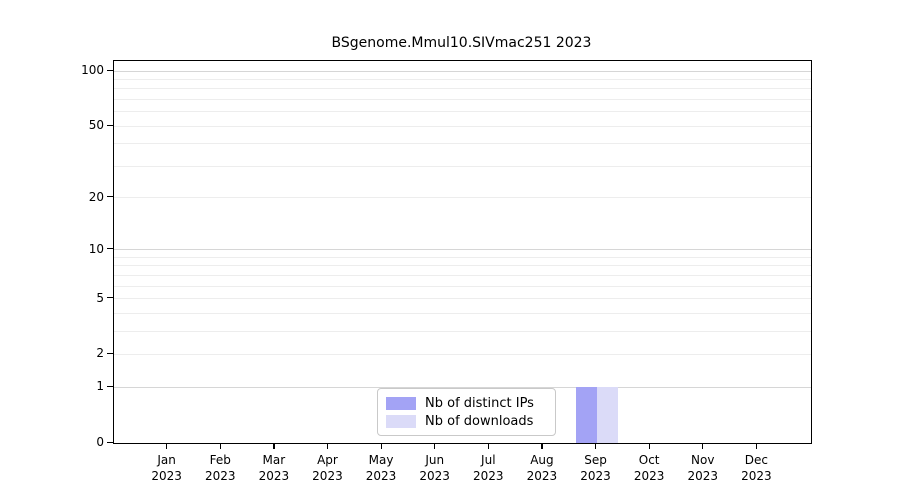  I want to click on distinct-ips-swatch, so click(401, 403).